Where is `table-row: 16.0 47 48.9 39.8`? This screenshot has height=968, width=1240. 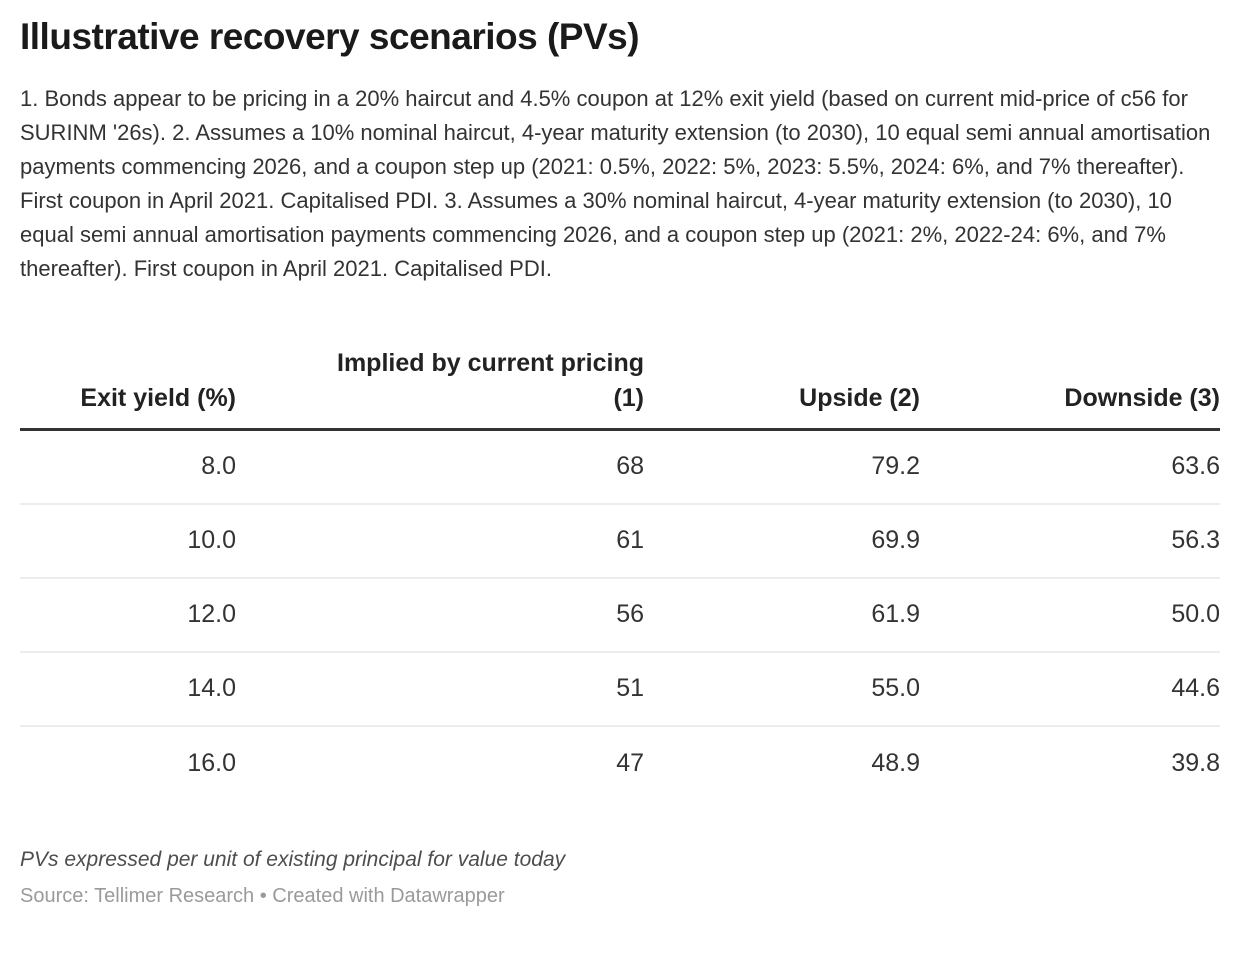 table-row: 16.0 47 48.9 39.8 is located at coordinates (620, 762).